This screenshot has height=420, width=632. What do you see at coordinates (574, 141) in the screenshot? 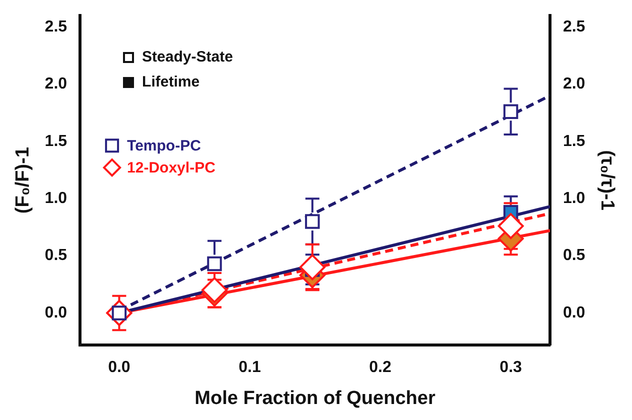
I see `y2-tick-label: 1.5` at bounding box center [574, 141].